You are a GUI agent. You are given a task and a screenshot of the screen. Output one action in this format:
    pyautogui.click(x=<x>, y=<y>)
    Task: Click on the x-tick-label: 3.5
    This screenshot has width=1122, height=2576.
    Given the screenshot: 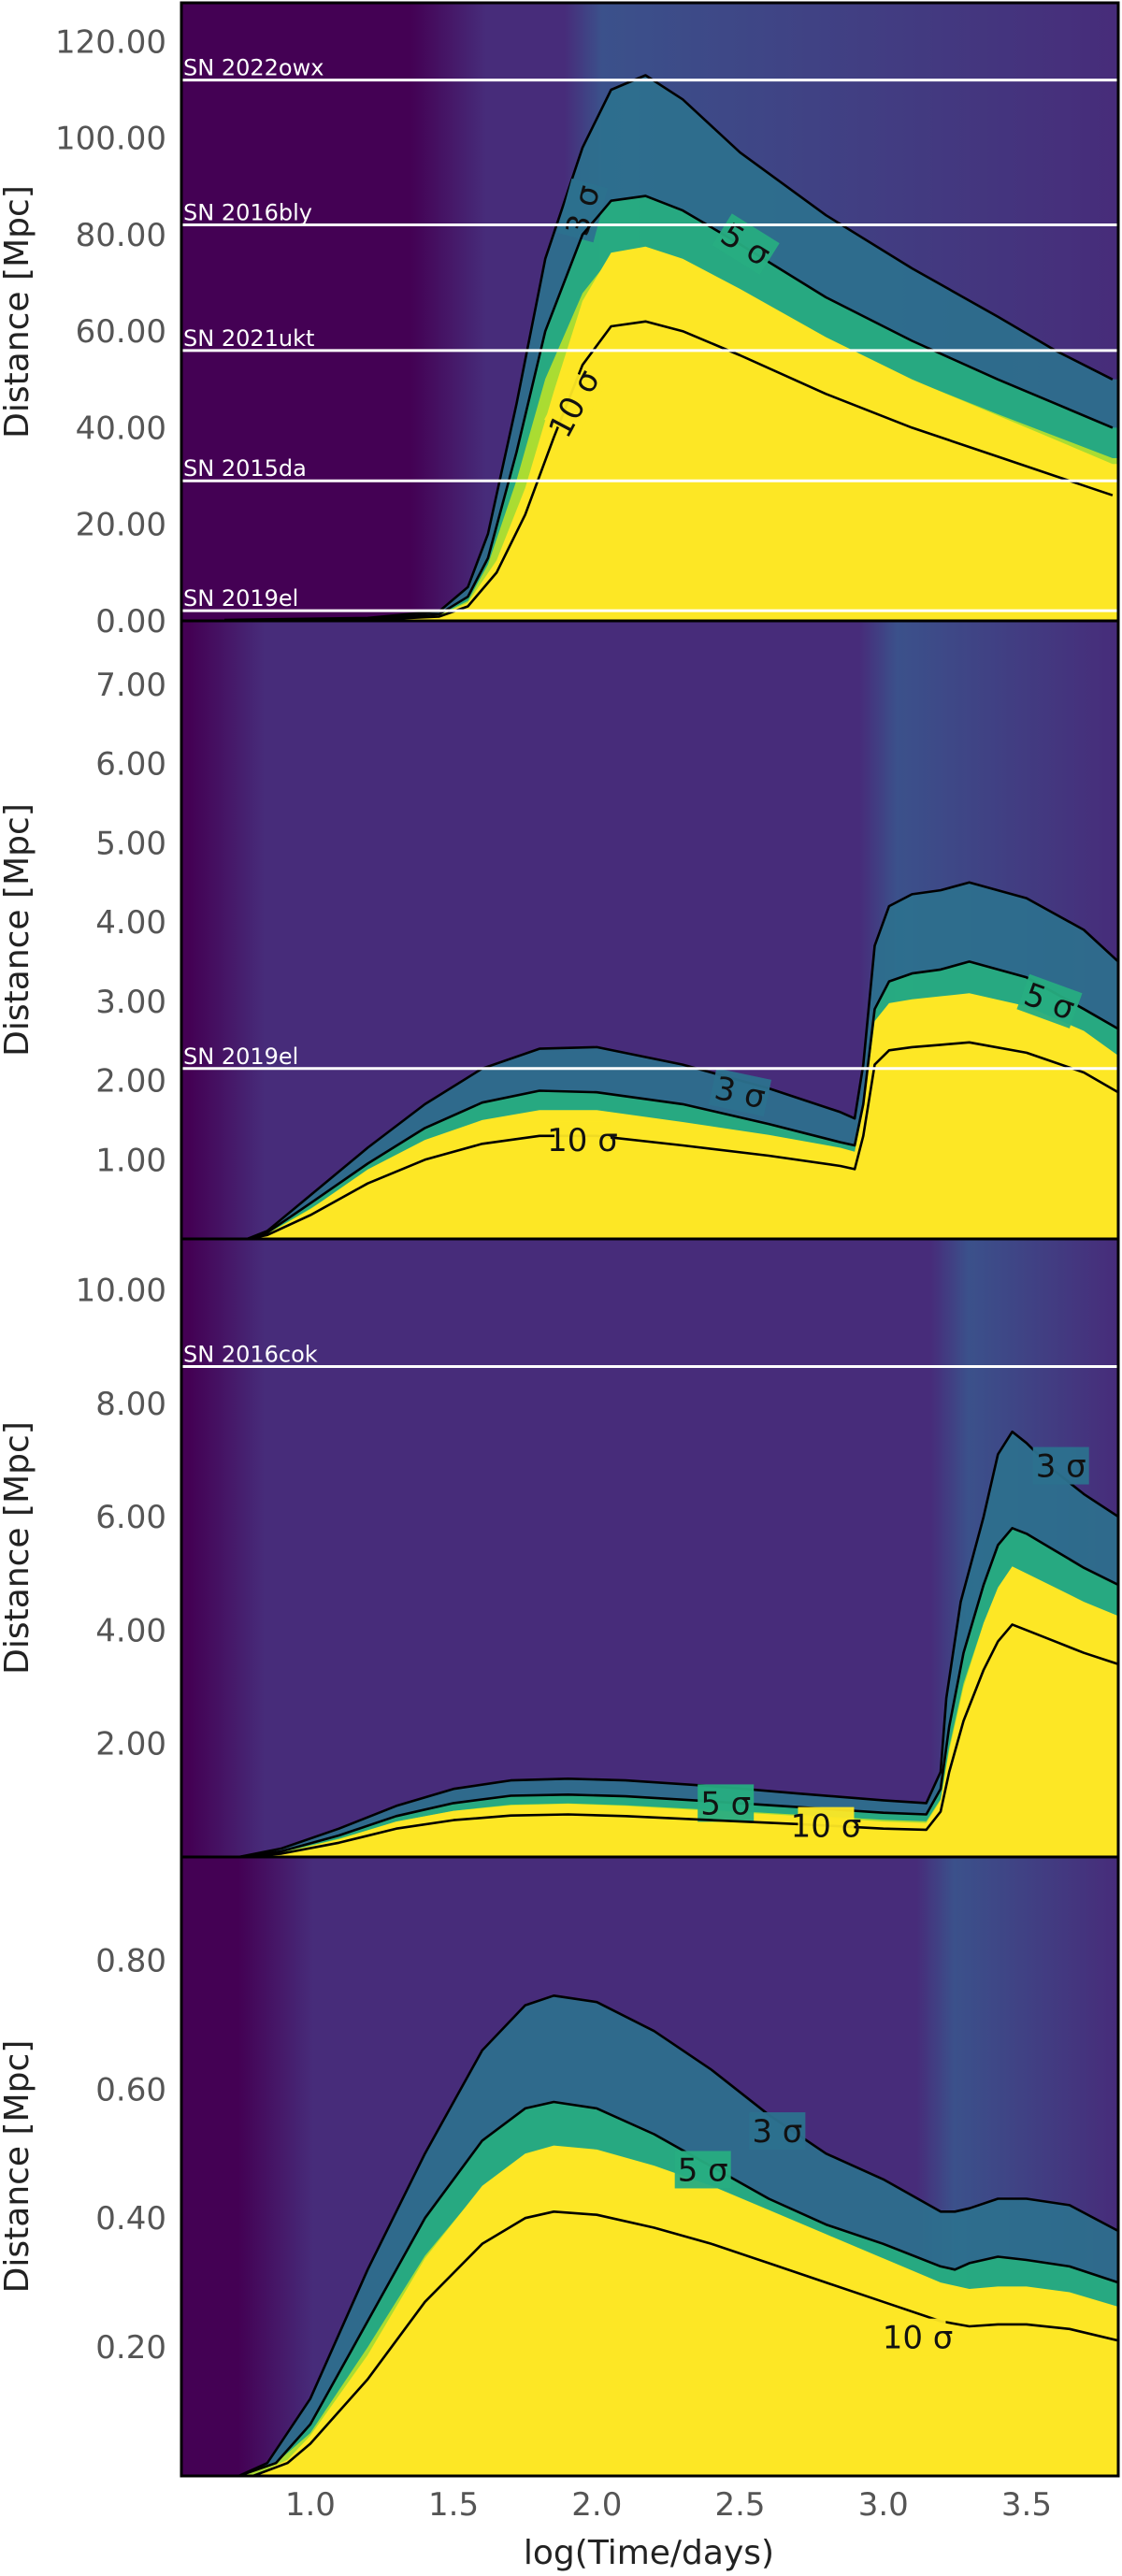 What is the action you would take?
    pyautogui.click(x=1027, y=2505)
    